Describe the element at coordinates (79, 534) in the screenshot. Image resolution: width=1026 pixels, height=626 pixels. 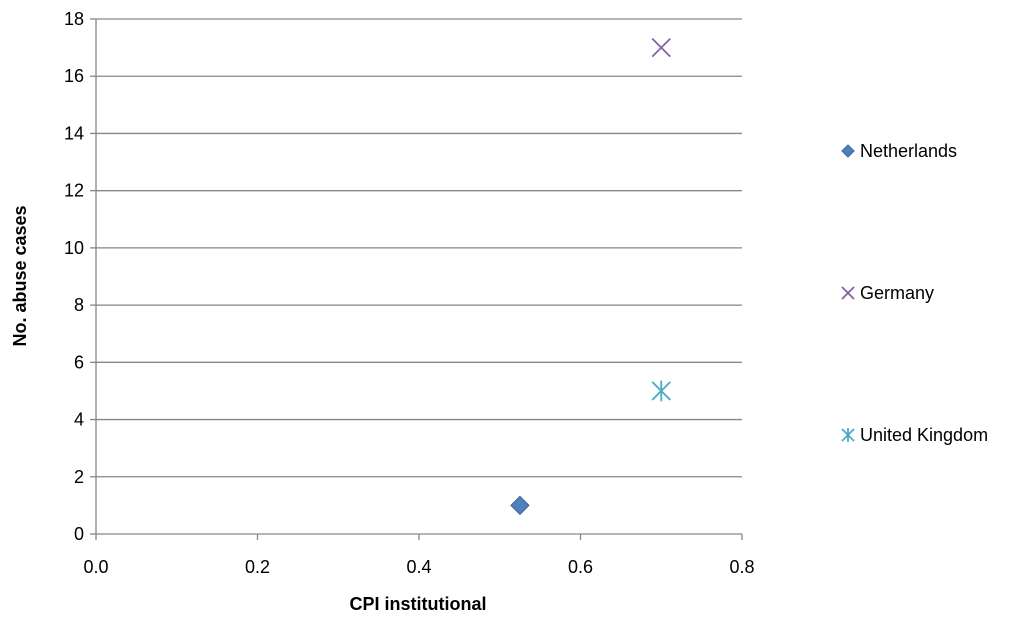
I see `y-tick-label-0: 0` at that location.